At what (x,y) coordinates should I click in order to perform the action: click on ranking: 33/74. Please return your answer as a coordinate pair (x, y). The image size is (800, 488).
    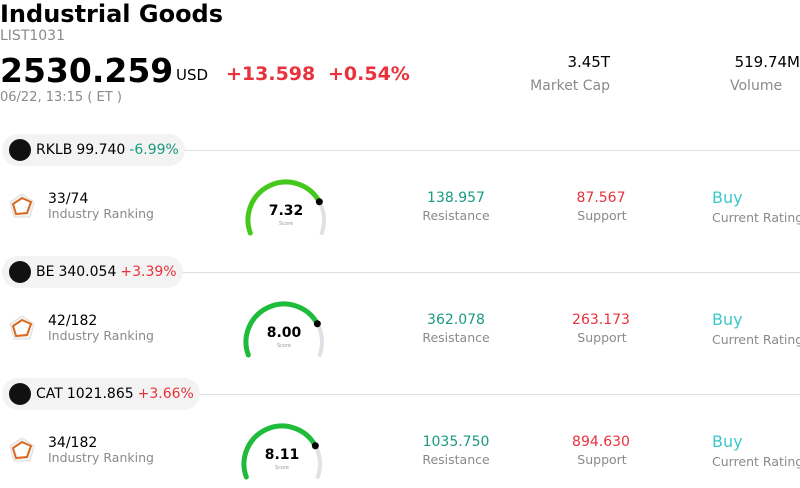
    Looking at the image, I should click on (68, 199).